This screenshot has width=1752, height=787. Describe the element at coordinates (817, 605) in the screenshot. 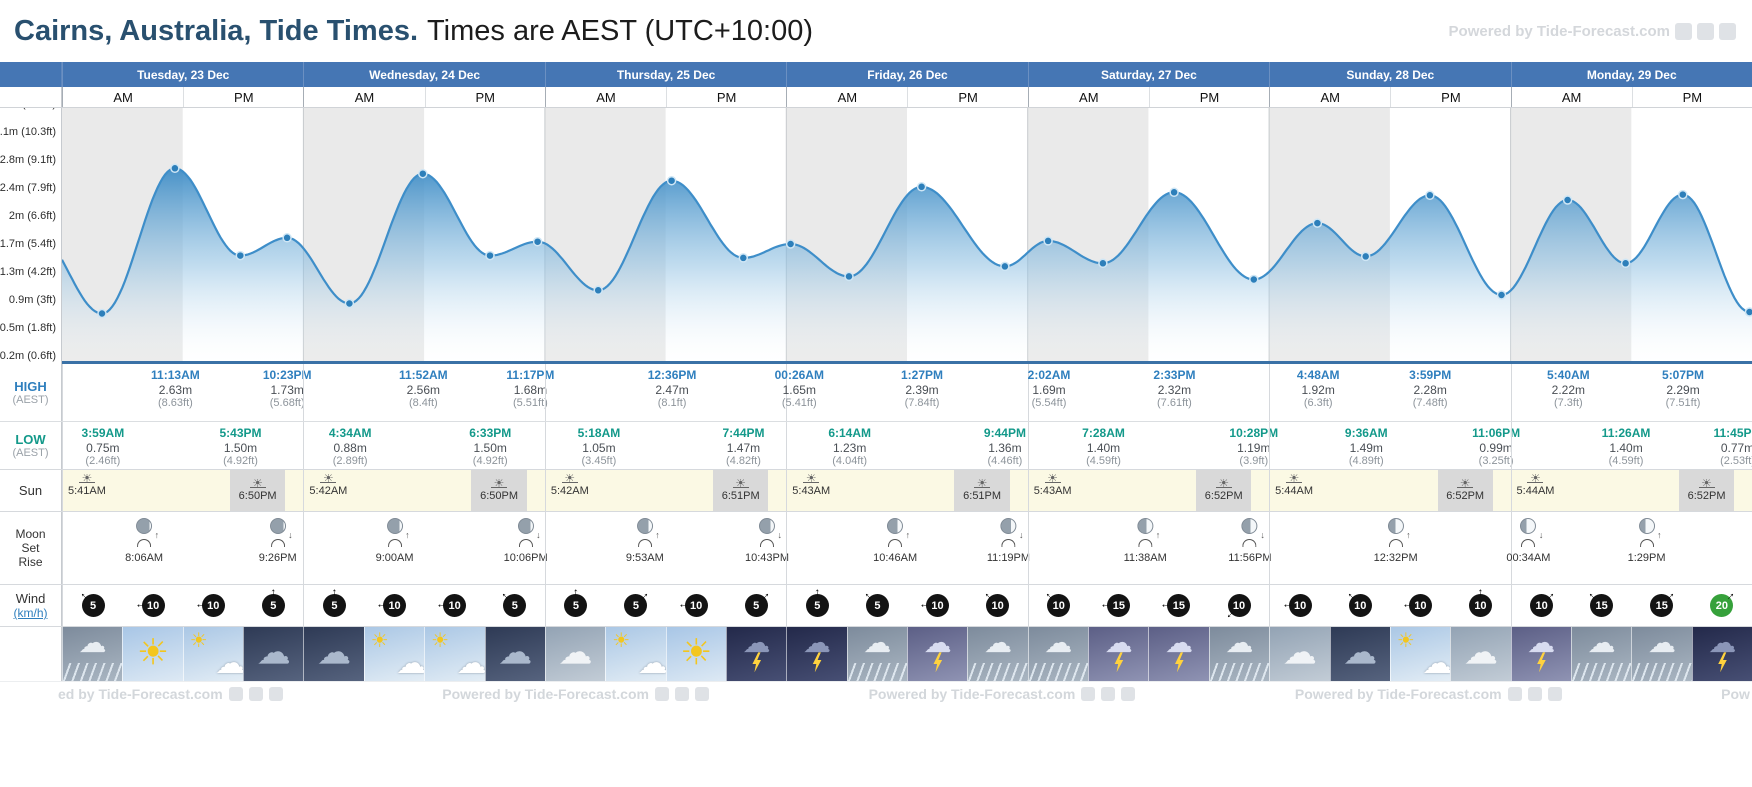

I see `wind-badge: 5` at that location.